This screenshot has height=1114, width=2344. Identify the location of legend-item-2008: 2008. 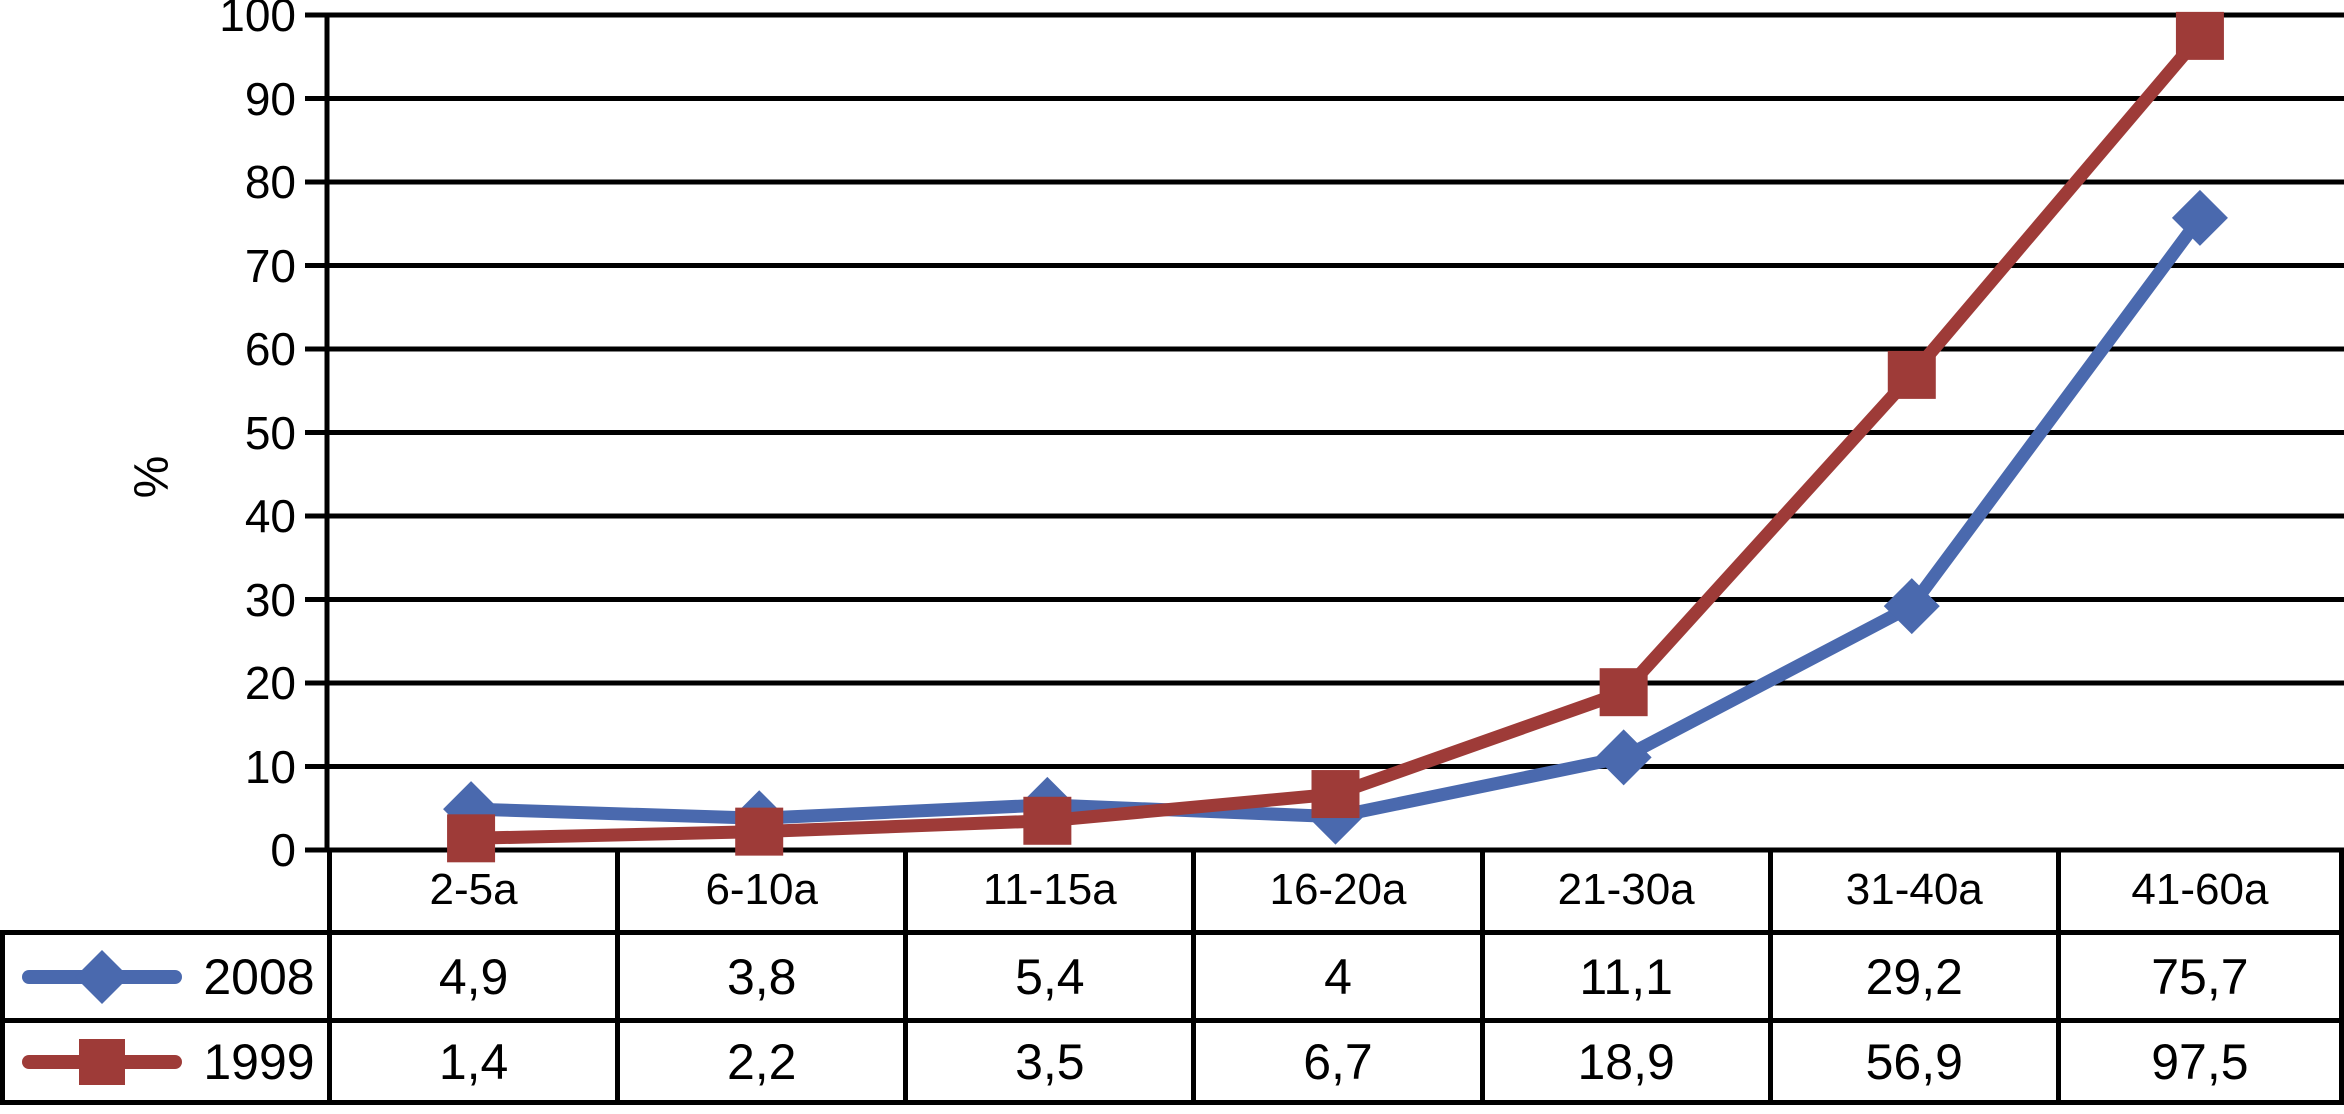
(163, 974).